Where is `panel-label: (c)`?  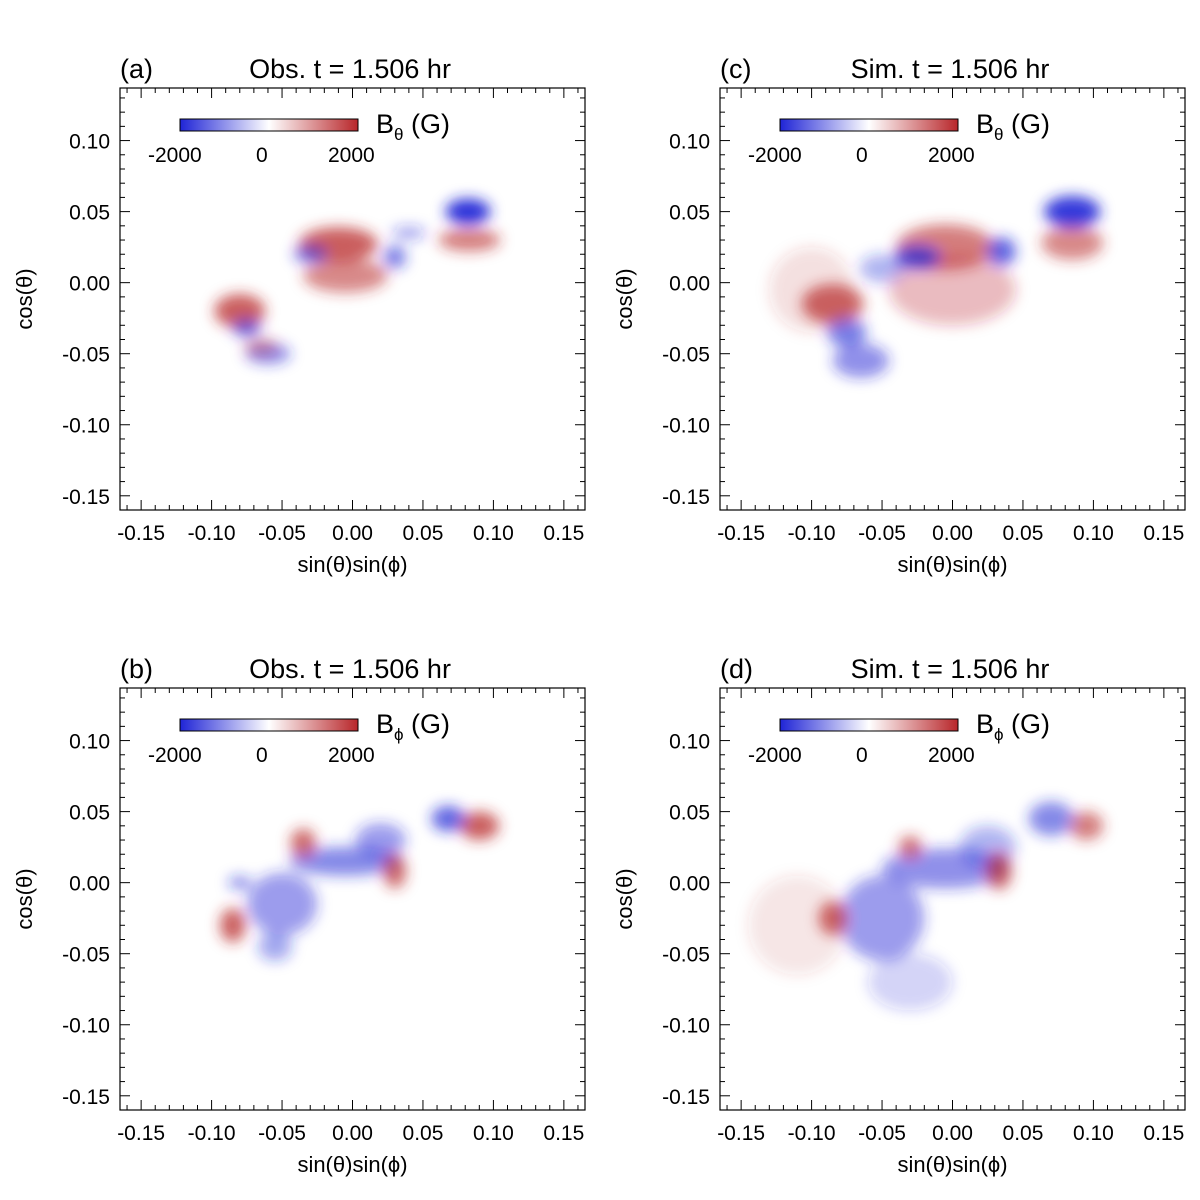
panel-label: (c) is located at coordinates (735, 69).